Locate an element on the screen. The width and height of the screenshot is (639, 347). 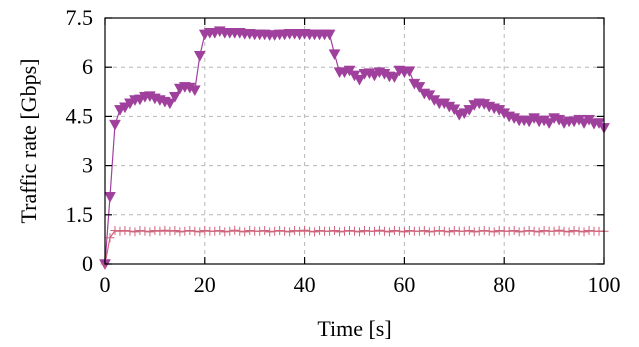
y-tick-label: 7.5 is located at coordinates (80, 17).